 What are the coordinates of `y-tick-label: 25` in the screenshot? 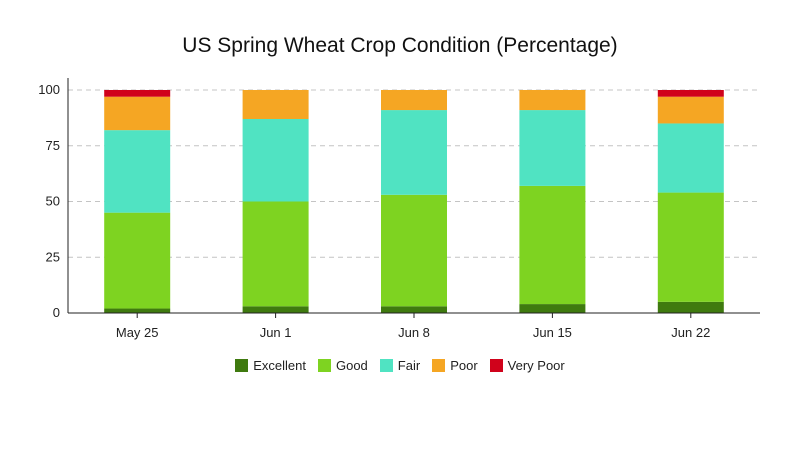 It's located at (53, 256).